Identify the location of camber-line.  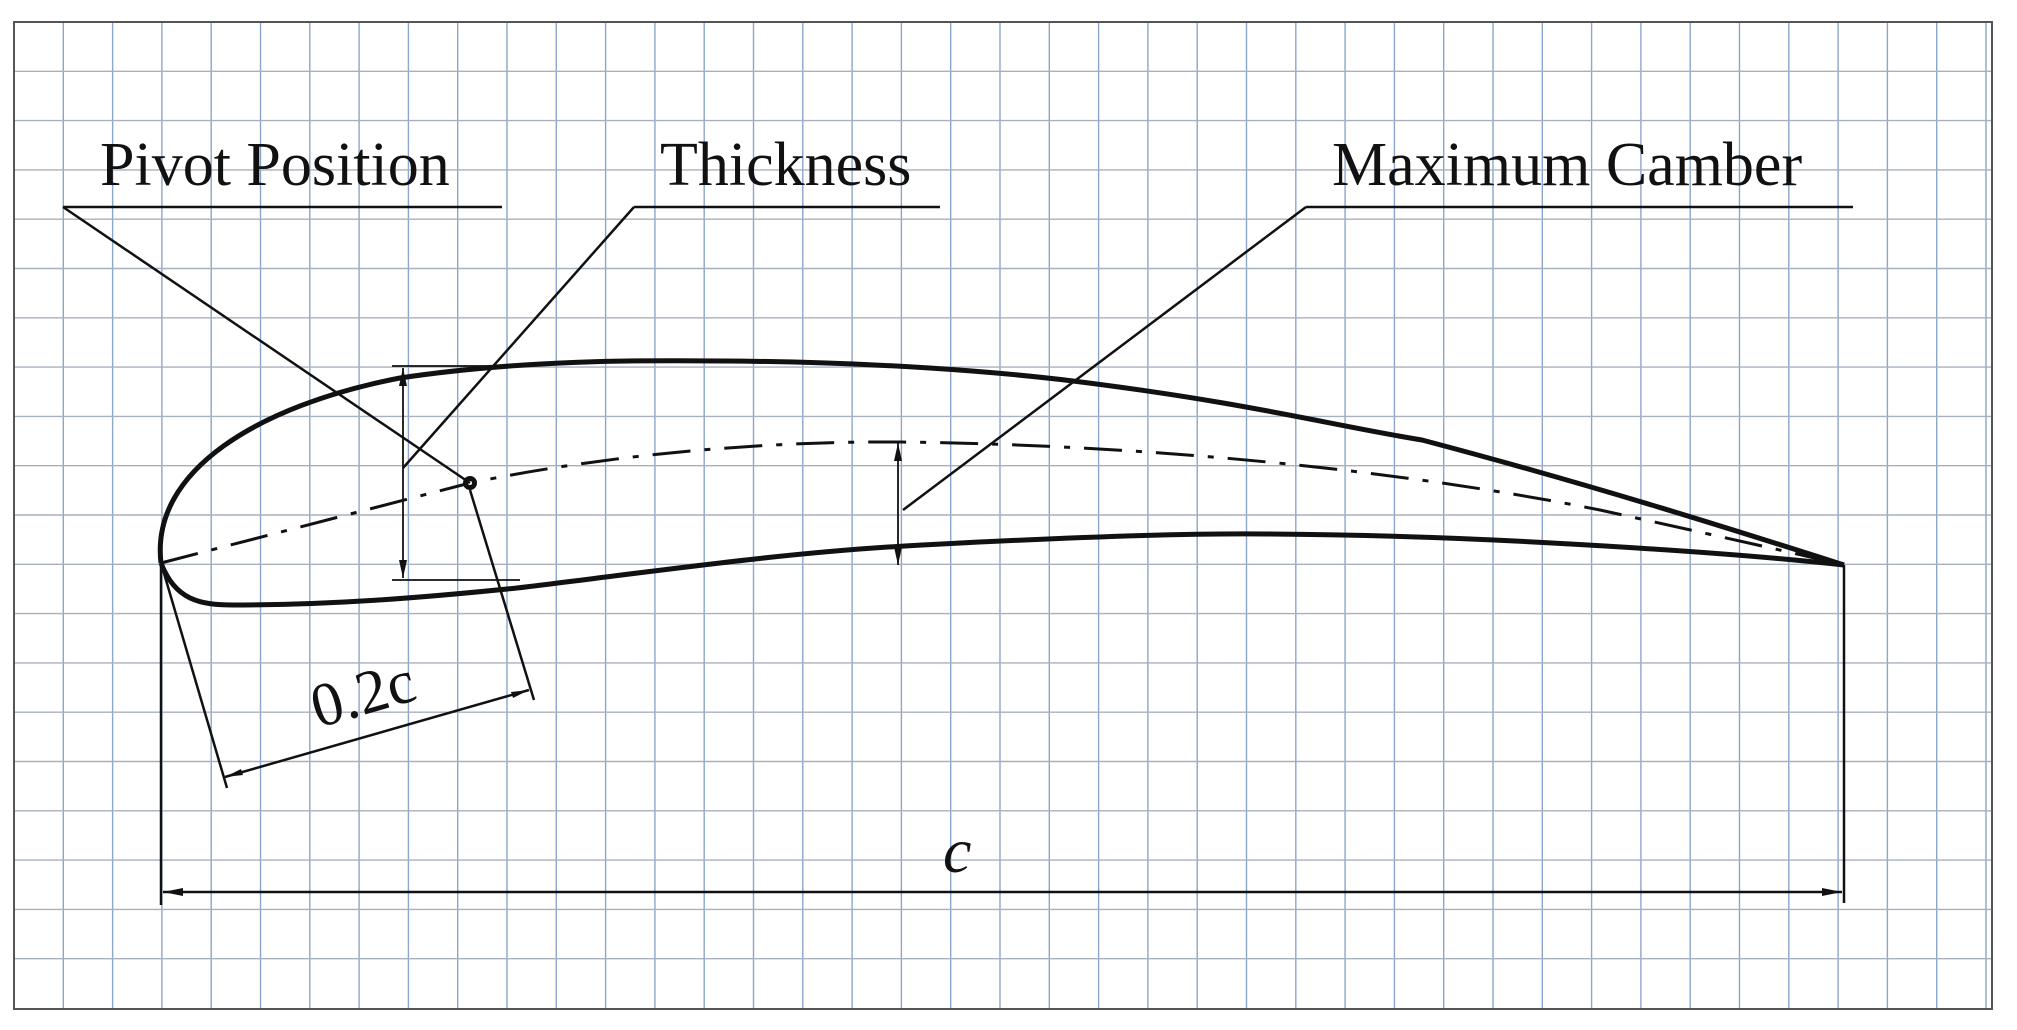
(1002, 503).